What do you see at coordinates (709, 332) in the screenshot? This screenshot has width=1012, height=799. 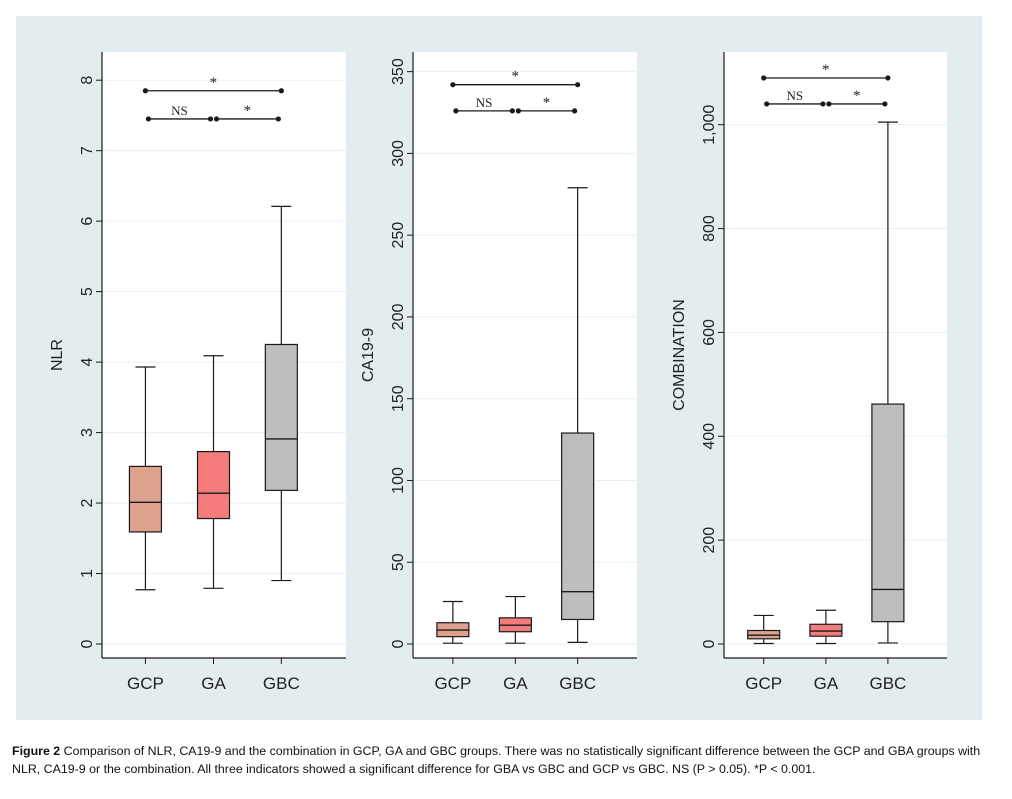 I see `y-tick-label: 600` at bounding box center [709, 332].